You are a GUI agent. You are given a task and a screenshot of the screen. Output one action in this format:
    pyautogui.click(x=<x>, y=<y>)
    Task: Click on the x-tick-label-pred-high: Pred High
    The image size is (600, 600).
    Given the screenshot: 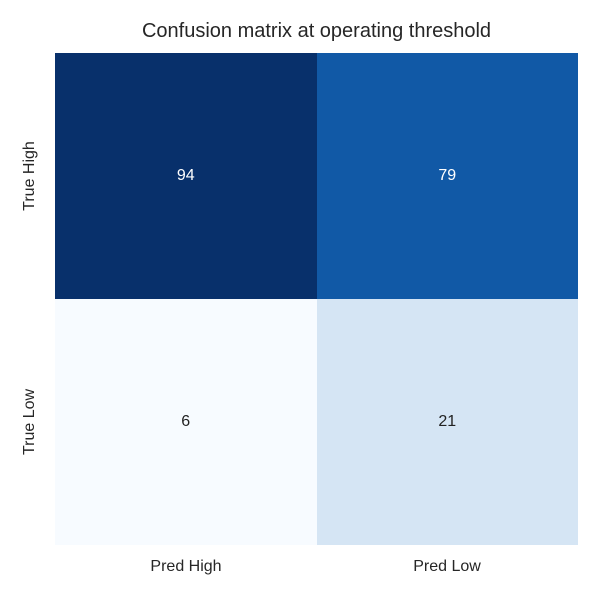 What is the action you would take?
    pyautogui.click(x=186, y=566)
    